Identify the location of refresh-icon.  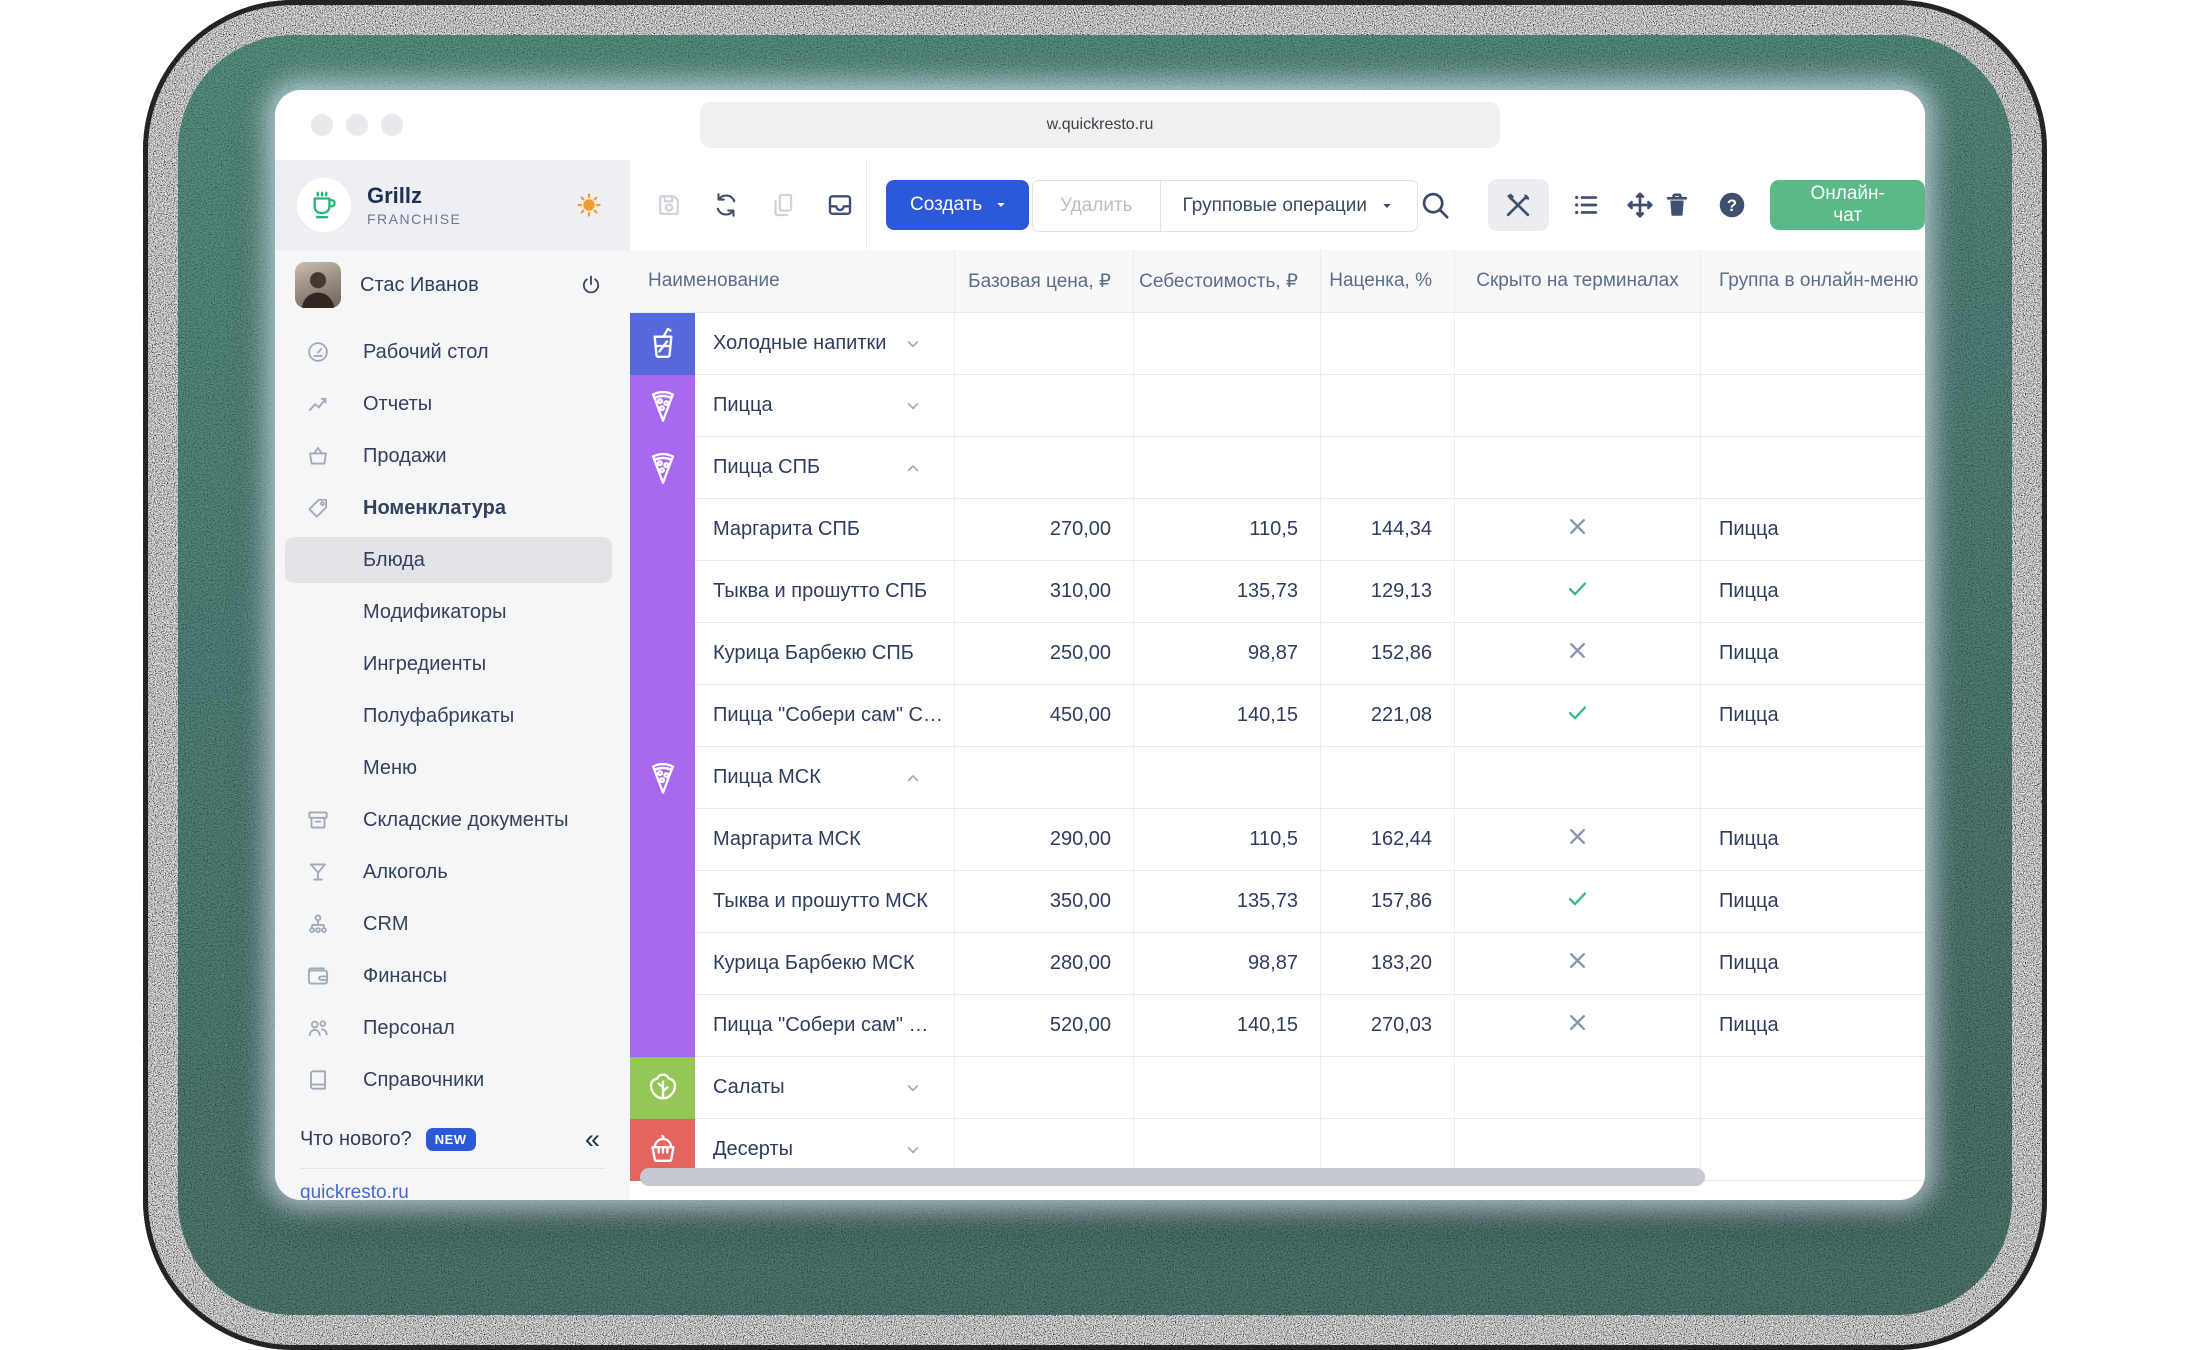
(726, 205).